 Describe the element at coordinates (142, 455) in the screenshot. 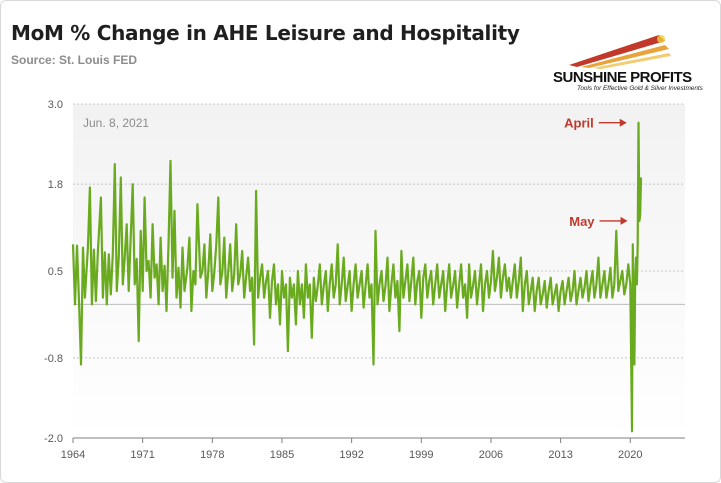

I see `x-tick-label: 1971` at that location.